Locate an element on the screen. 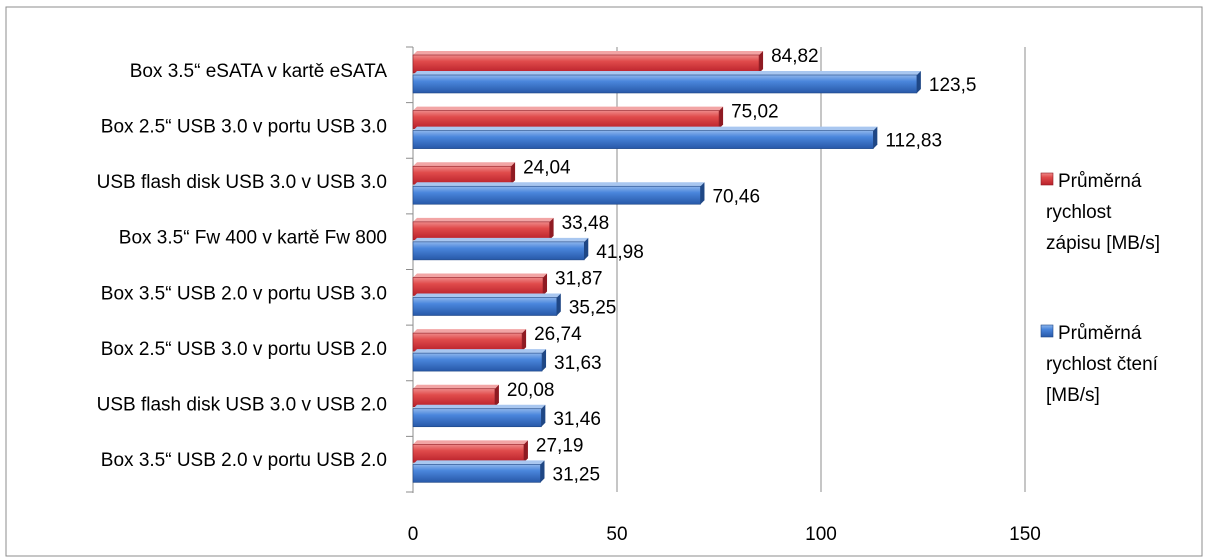 Image resolution: width=1205 pixels, height=558 pixels. category-label: Box 3.5“ eSATA v kartě eSATA is located at coordinates (259, 71).